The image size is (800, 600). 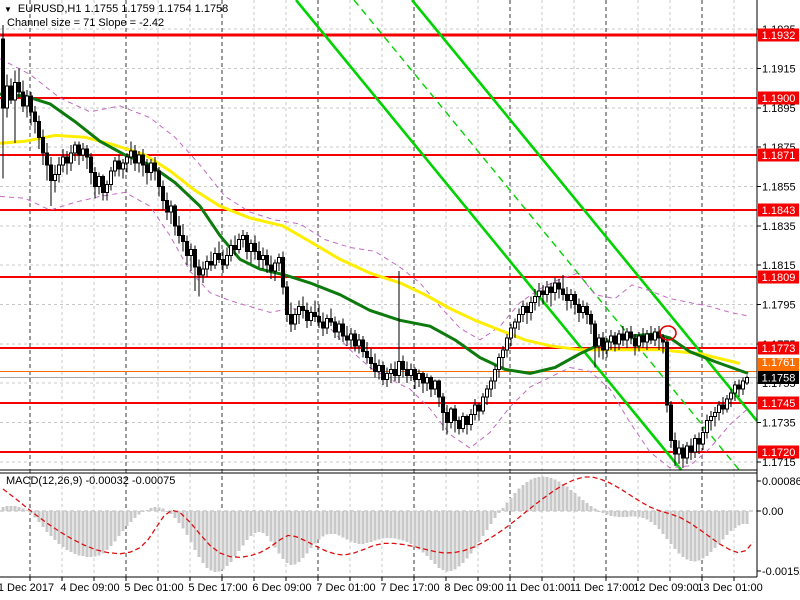 I want to click on price-tick-label: 1.1855, so click(x=779, y=188).